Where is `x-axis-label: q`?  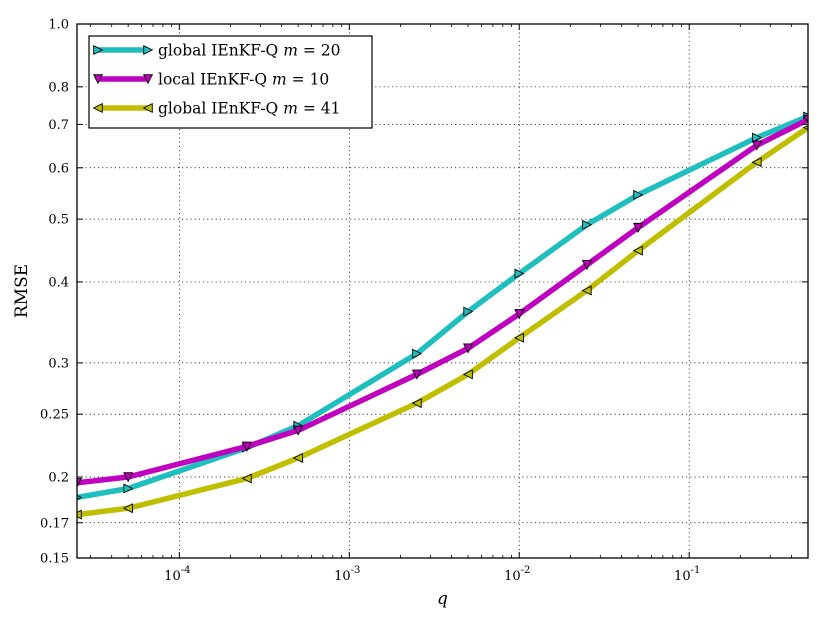 x-axis-label: q is located at coordinates (442, 599).